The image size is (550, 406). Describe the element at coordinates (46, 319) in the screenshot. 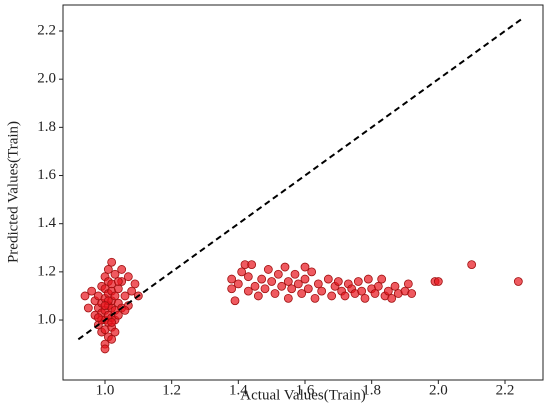

I see `y-tick-label: 1.0` at that location.